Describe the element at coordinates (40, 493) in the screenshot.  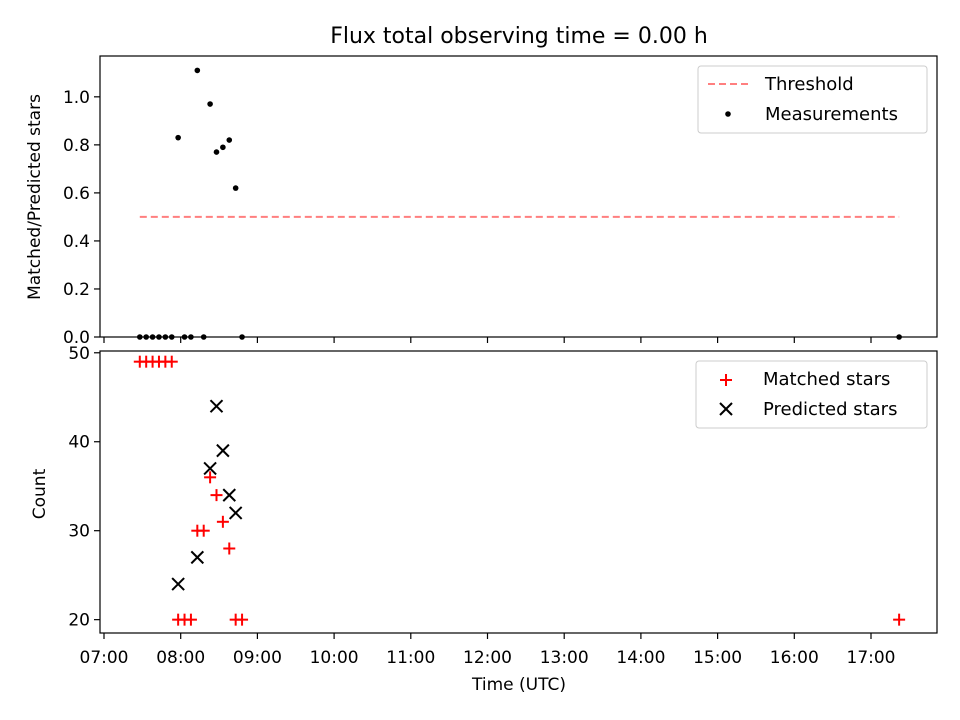
I see `bottom-ylabel: Count` at that location.